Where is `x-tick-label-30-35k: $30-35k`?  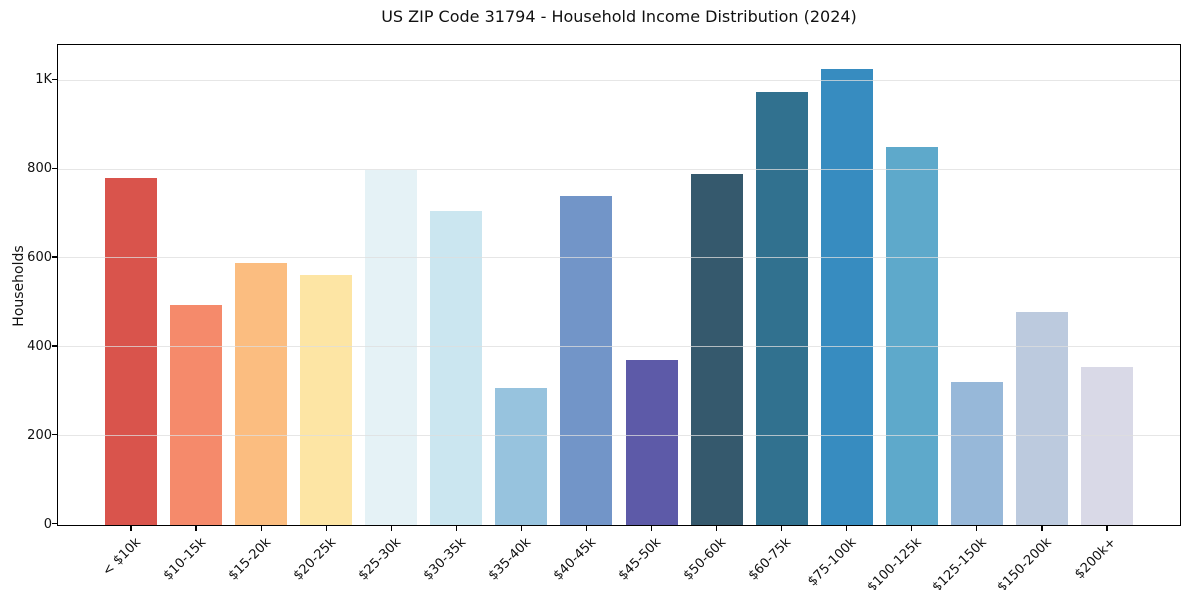
x-tick-label-30-35k: $30-35k is located at coordinates (444, 559).